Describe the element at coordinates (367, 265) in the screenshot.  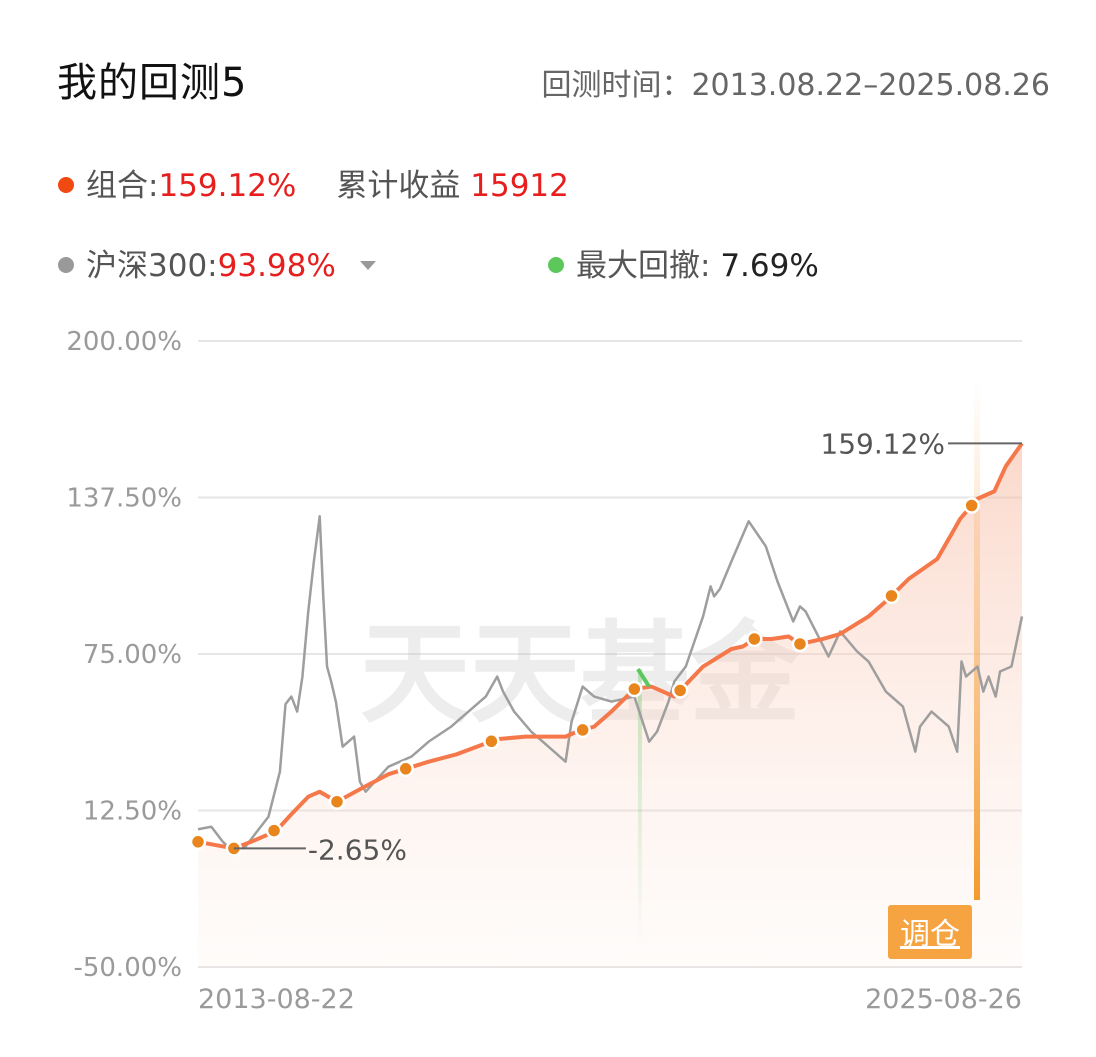
I see `caret-down-icon` at that location.